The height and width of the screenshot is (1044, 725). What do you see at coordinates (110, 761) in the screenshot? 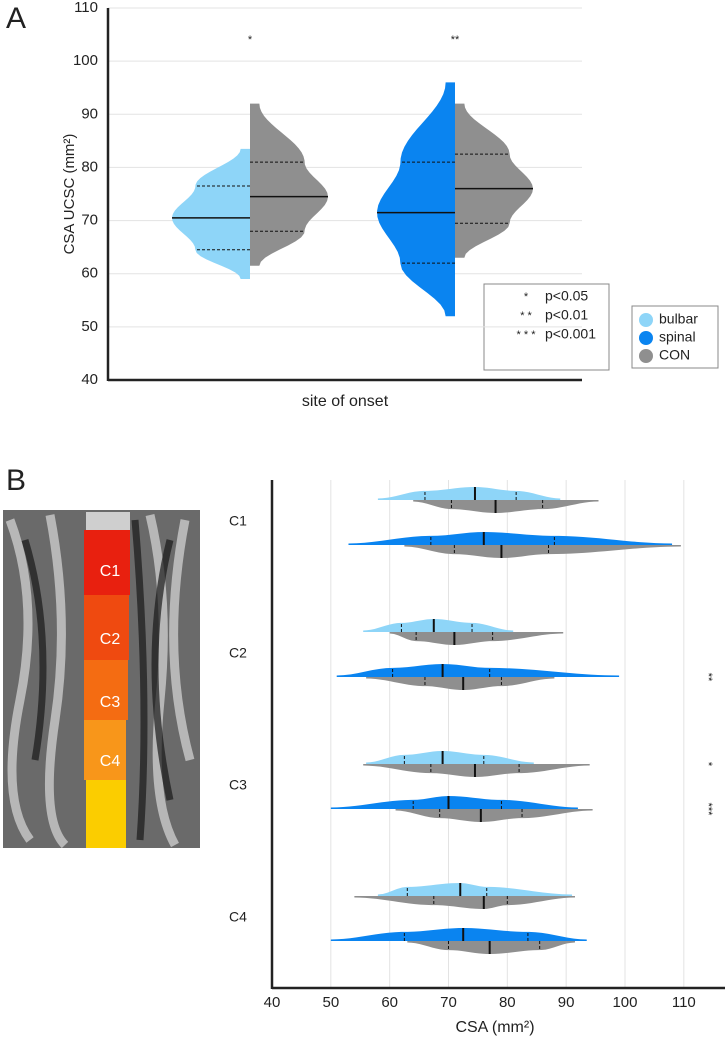
I see `image-label: C4` at bounding box center [110, 761].